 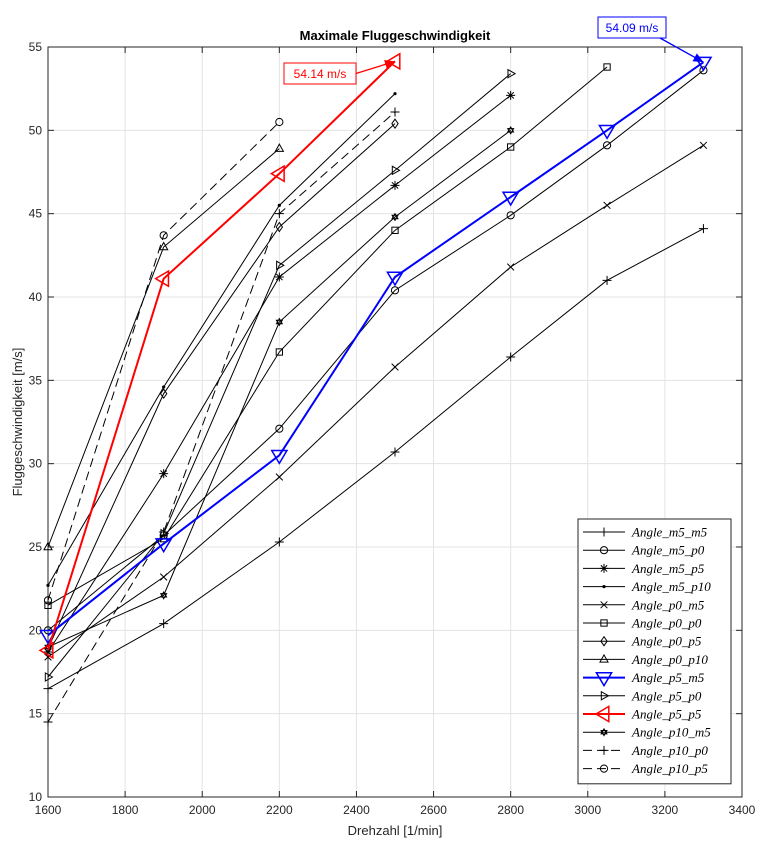 I want to click on legend-label: Angle_p0_p5, so click(x=666, y=641).